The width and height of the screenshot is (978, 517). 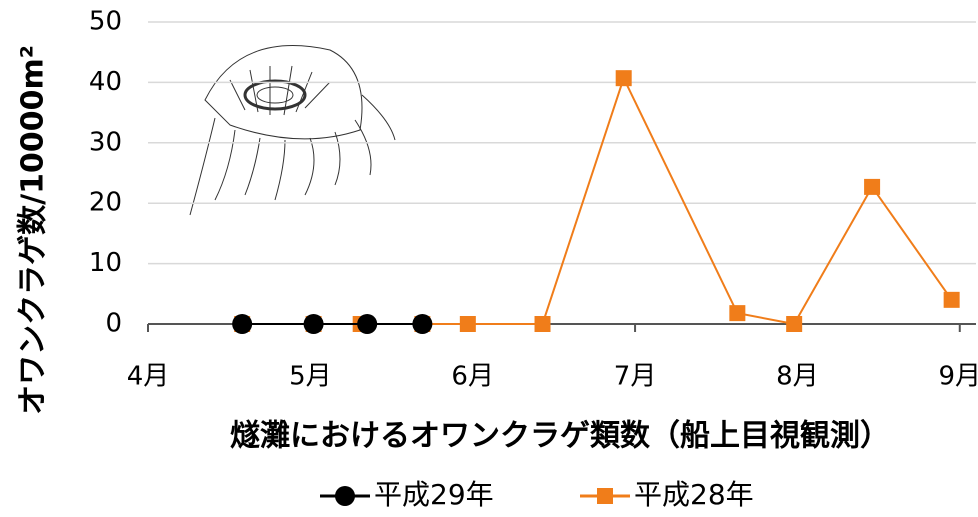 What do you see at coordinates (797, 377) in the screenshot?
I see `x-tick-label: 8月` at bounding box center [797, 377].